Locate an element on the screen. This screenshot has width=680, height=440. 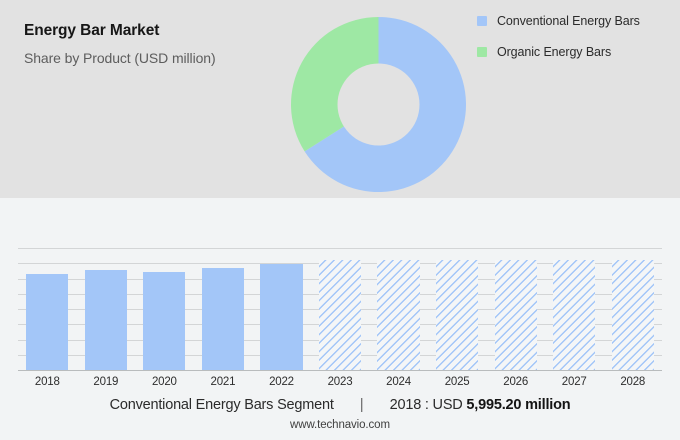
legend-item-conventional: Conventional Energy Bars is located at coordinates (575, 21).